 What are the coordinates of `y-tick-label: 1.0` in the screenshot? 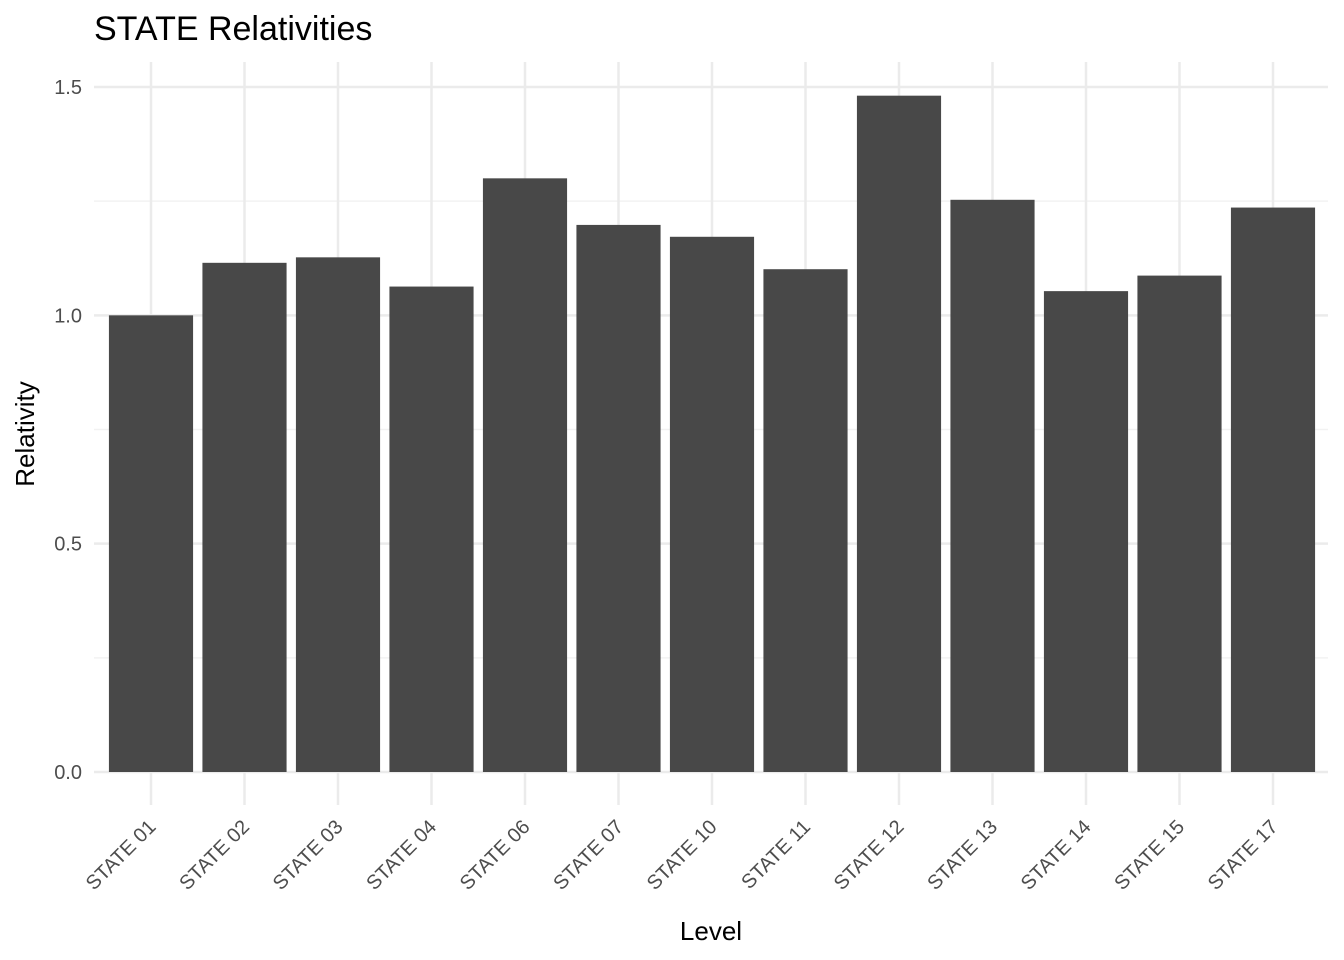 It's located at (68, 316).